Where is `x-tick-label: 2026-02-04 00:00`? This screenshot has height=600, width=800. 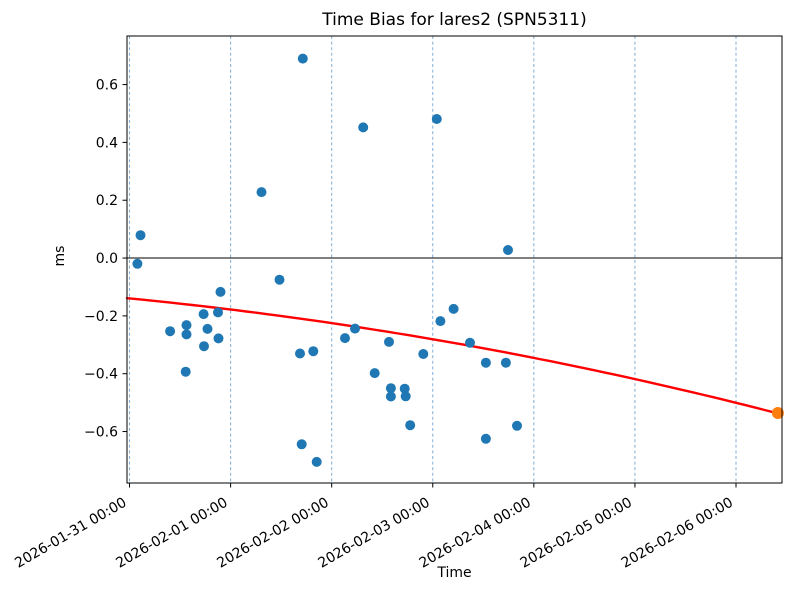
x-tick-label: 2026-02-04 00:00 is located at coordinates (475, 533).